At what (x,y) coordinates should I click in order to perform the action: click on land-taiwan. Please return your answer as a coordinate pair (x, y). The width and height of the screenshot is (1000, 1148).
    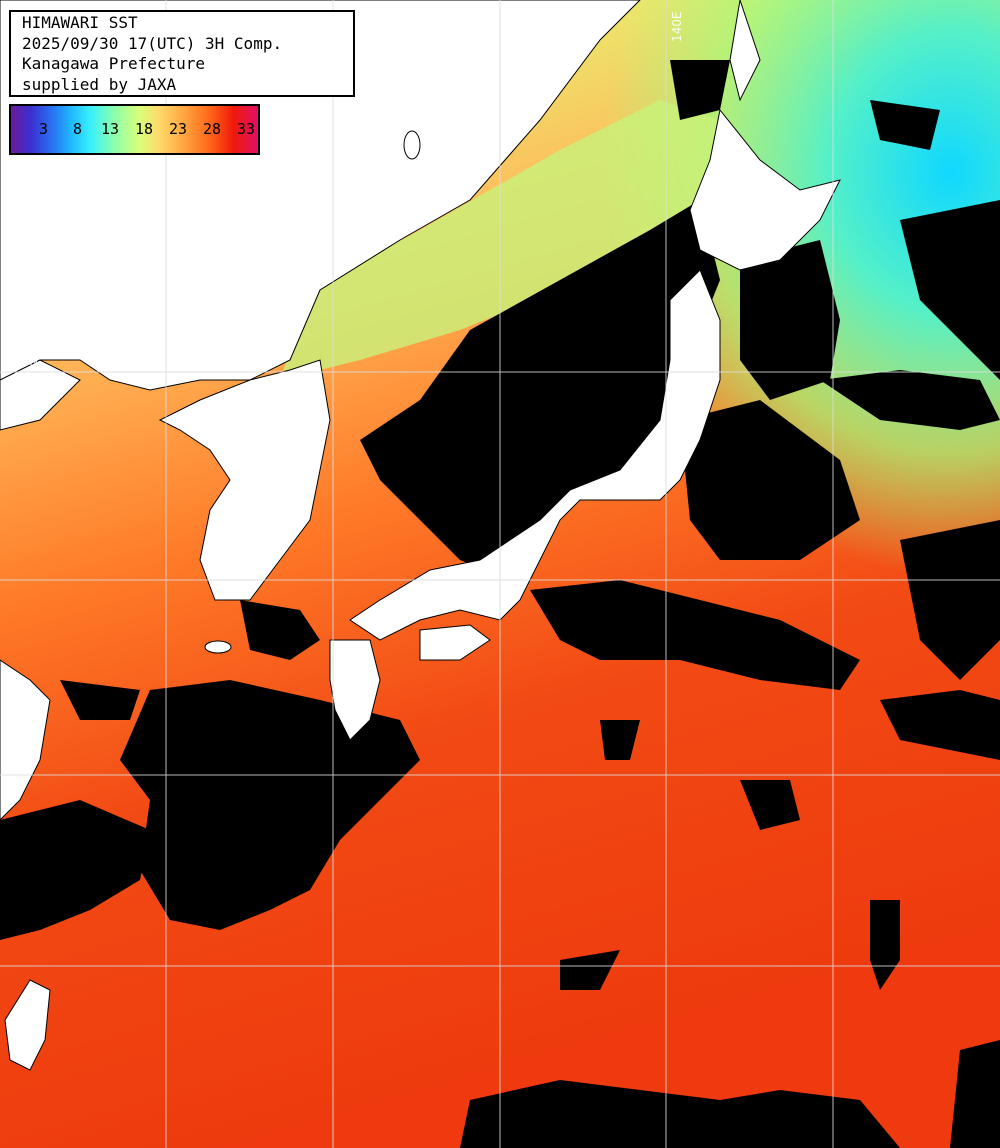
    Looking at the image, I should click on (27, 1025).